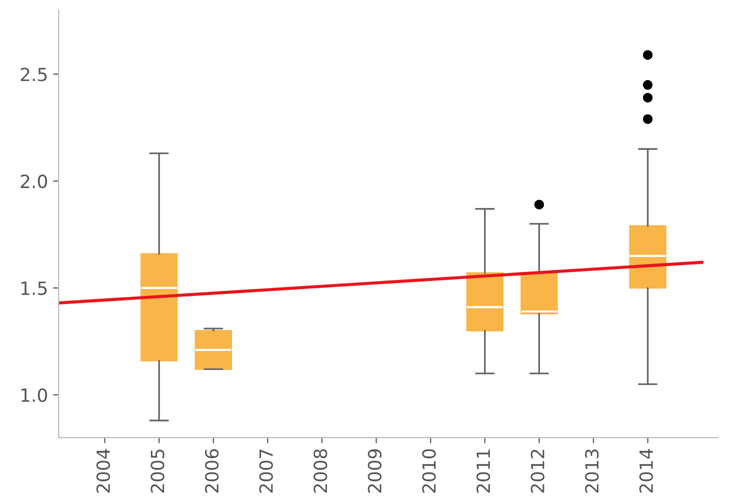 The image size is (733, 503). Describe the element at coordinates (157, 471) in the screenshot. I see `x-tick-label: 2005` at that location.